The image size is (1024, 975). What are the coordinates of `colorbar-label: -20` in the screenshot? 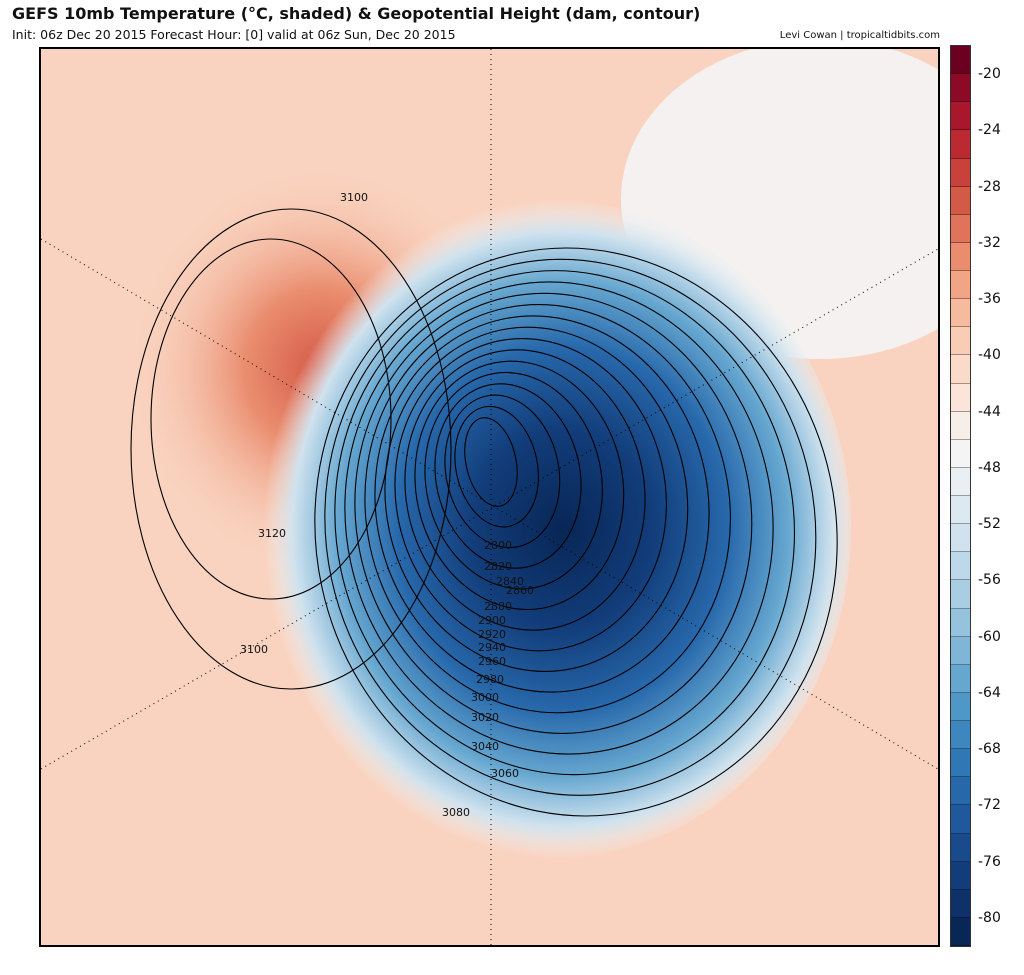 It's located at (989, 74).